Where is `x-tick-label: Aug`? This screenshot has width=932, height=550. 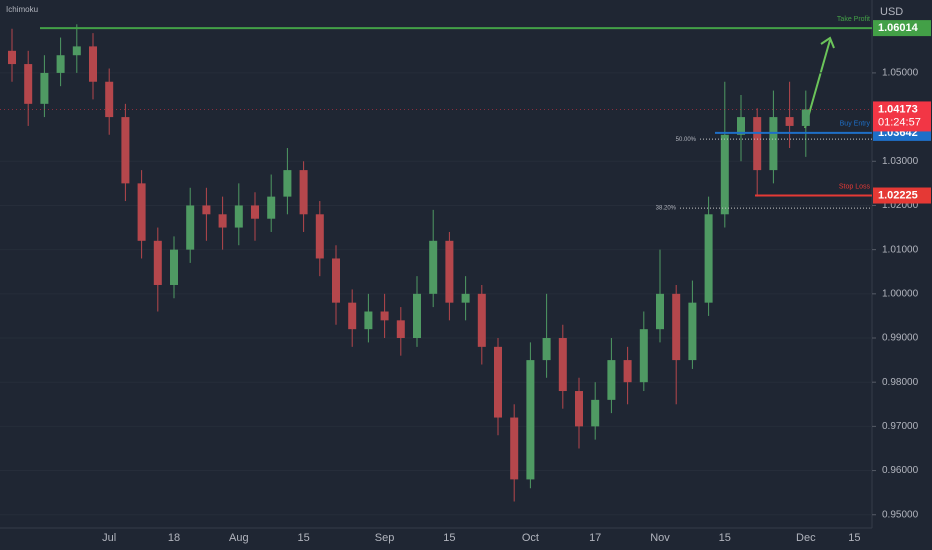 x-tick-label: Aug is located at coordinates (239, 538).